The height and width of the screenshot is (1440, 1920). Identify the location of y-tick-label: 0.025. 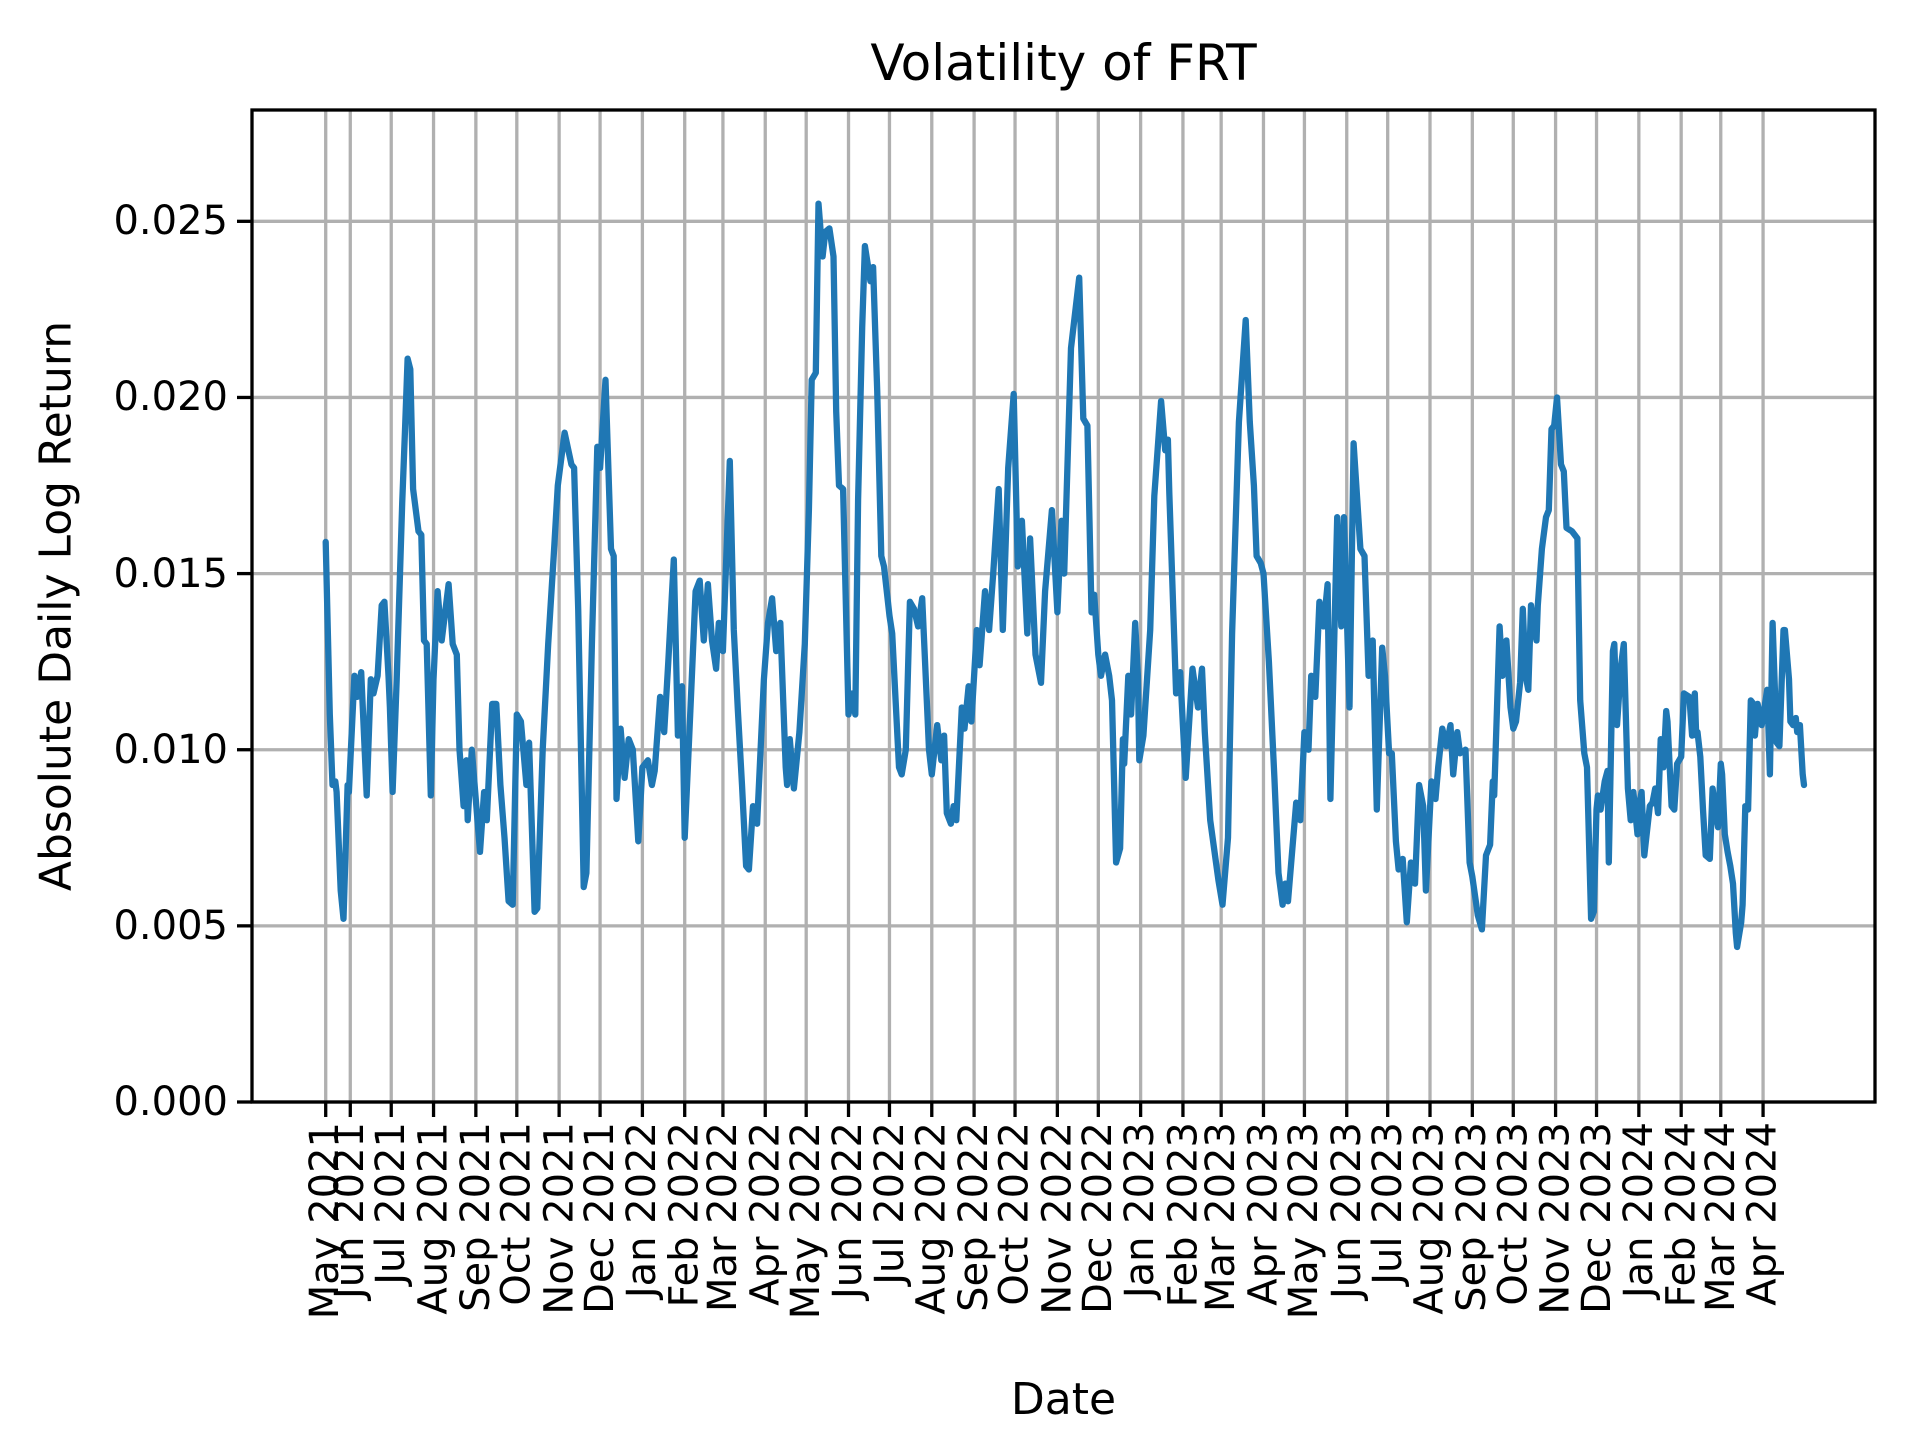
(170, 221).